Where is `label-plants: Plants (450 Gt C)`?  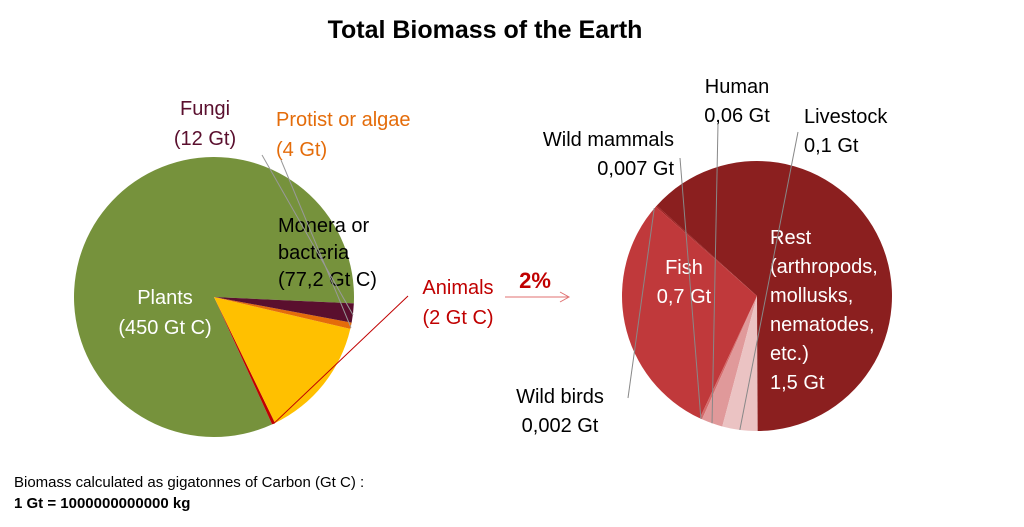 label-plants: Plants (450 Gt C) is located at coordinates (164, 313).